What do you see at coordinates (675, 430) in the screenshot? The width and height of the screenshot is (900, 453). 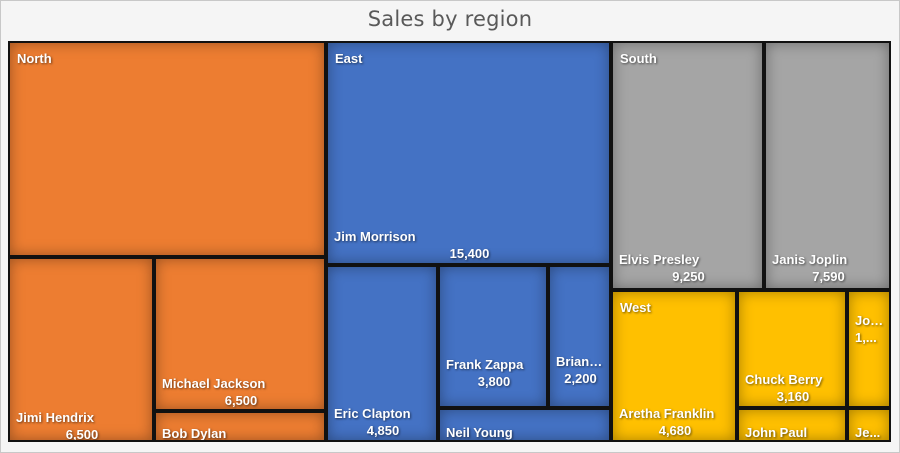 I see `item-value-label: 4,680` at bounding box center [675, 430].